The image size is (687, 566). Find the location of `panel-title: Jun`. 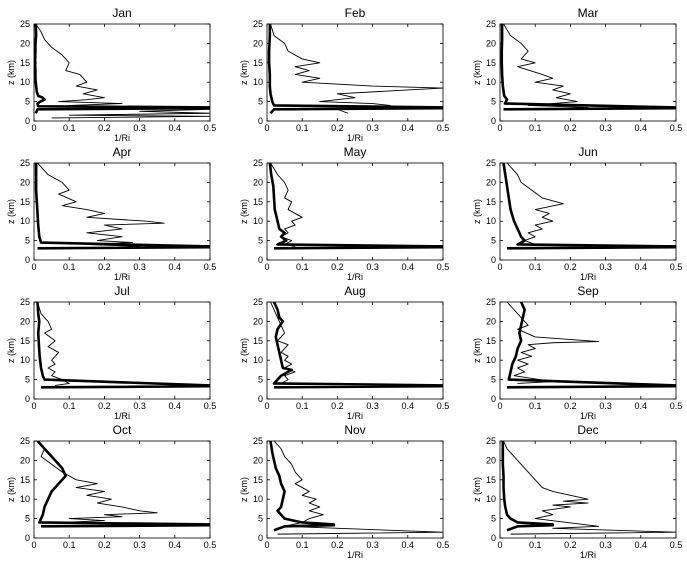

panel-title: Jun is located at coordinates (587, 152).